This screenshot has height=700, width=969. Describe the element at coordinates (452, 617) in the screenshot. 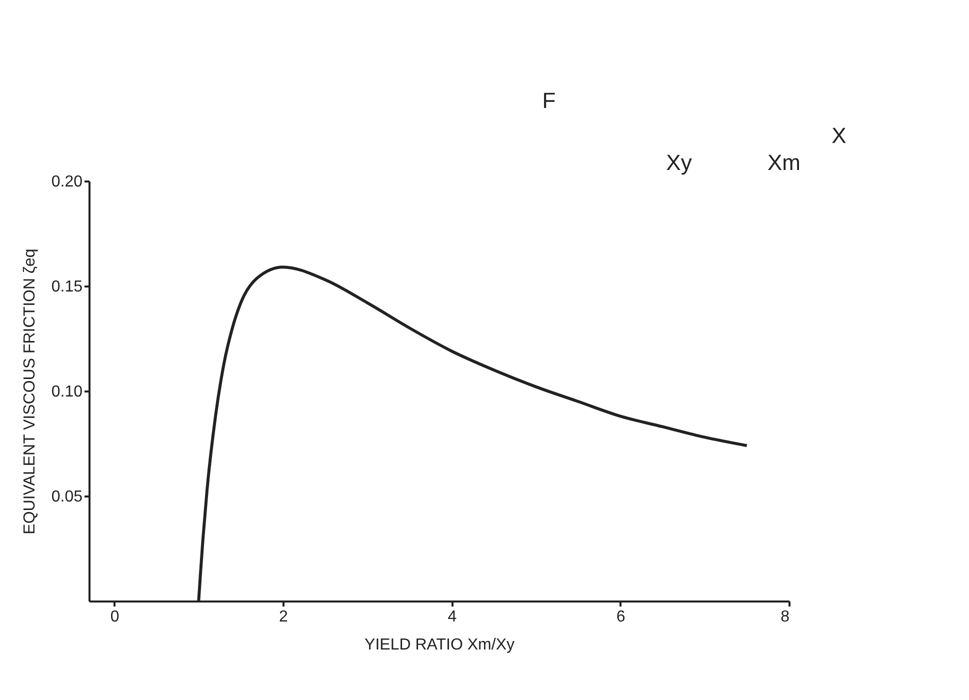

I see `x-tick-label: 4` at that location.